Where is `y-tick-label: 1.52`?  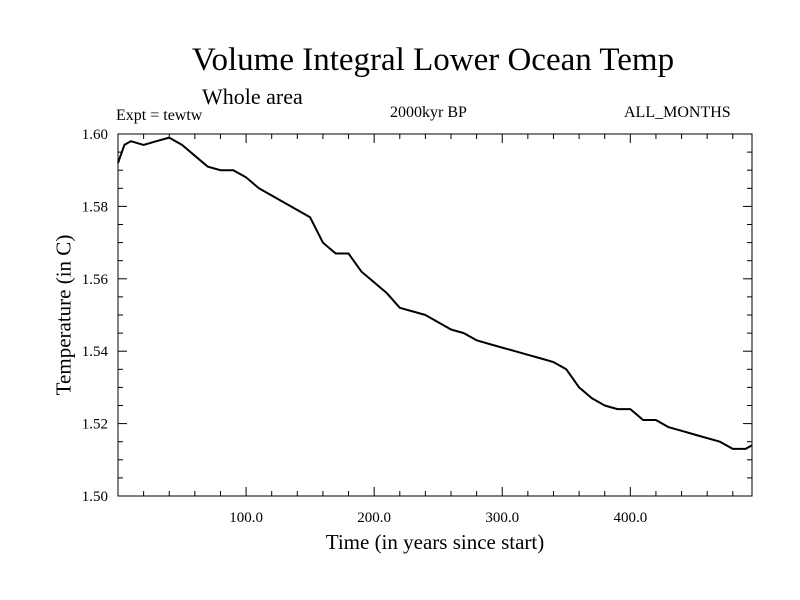 y-tick-label: 1.52 is located at coordinates (95, 425).